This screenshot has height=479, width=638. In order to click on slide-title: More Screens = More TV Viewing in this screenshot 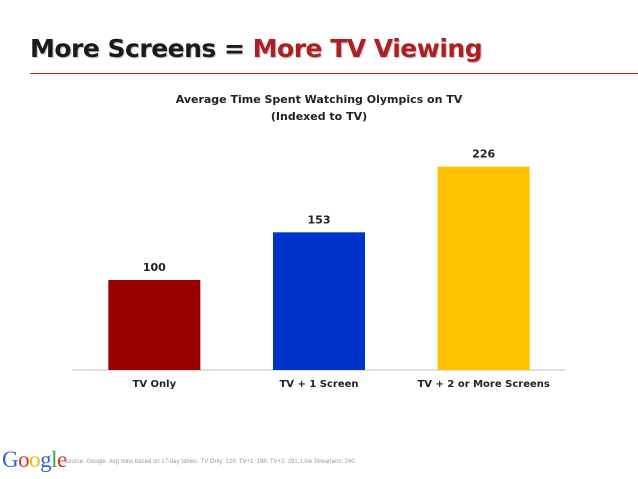, I will do `click(256, 48)`.